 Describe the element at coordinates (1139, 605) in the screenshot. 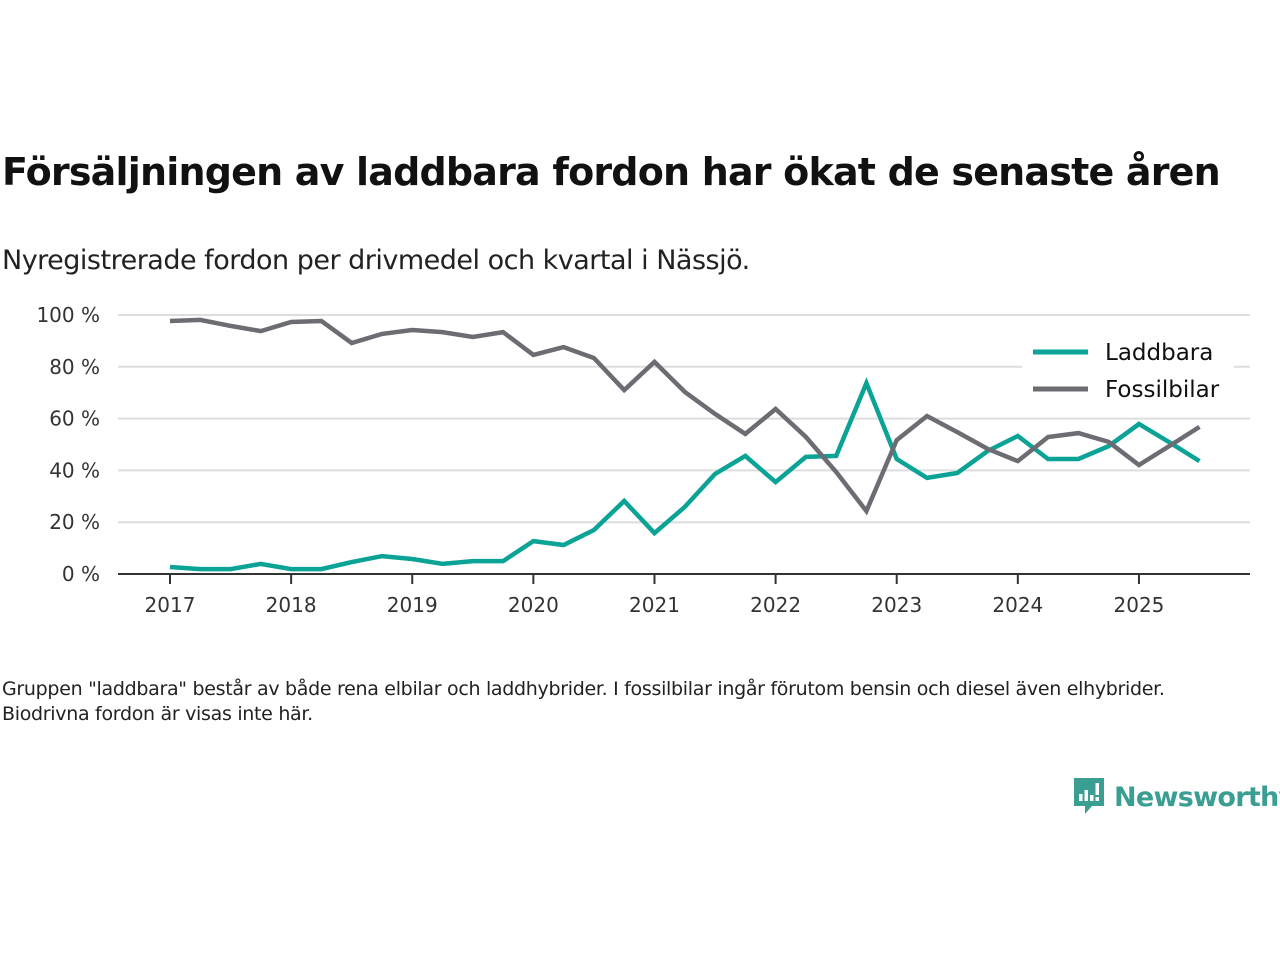

I see `x-tick-label: 2025` at that location.